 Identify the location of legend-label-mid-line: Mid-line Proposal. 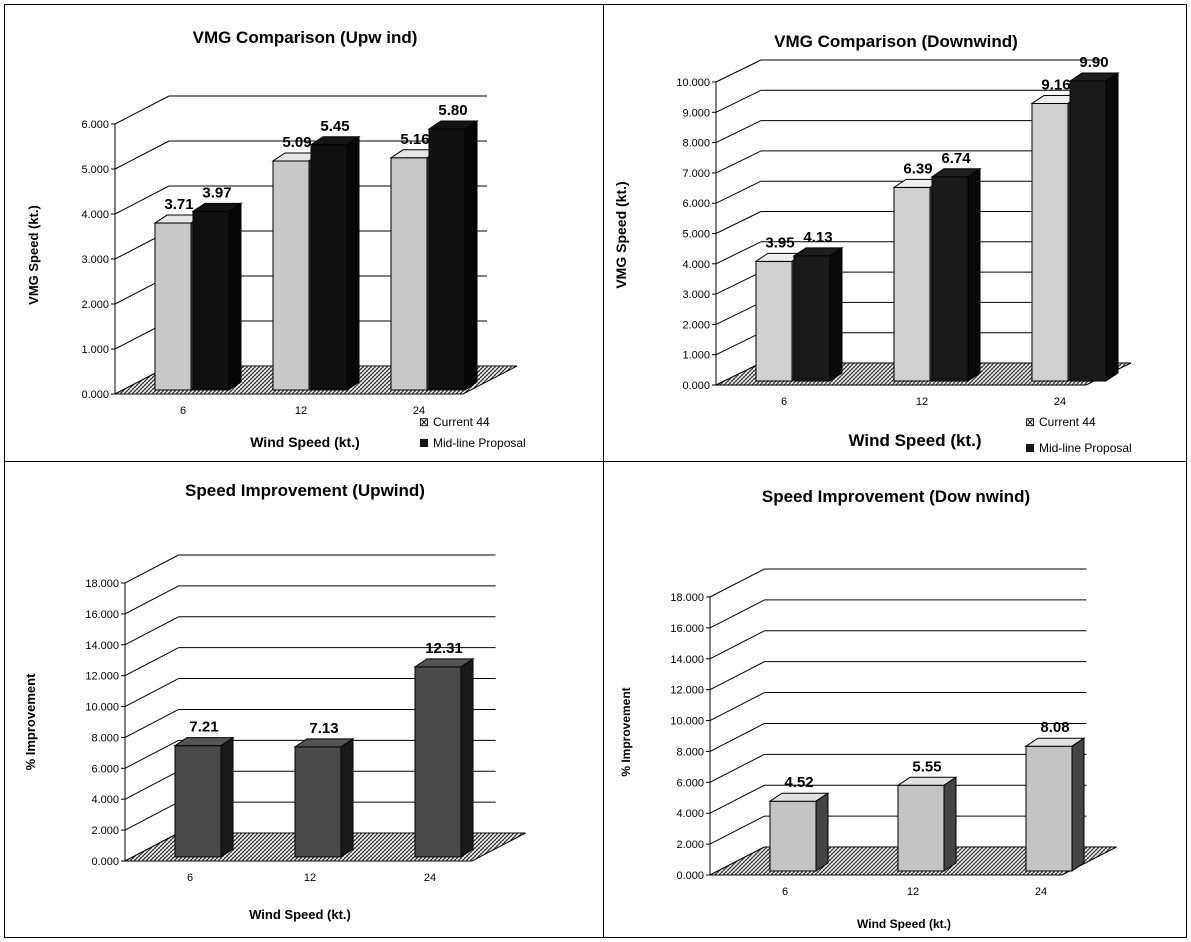
(1085, 448).